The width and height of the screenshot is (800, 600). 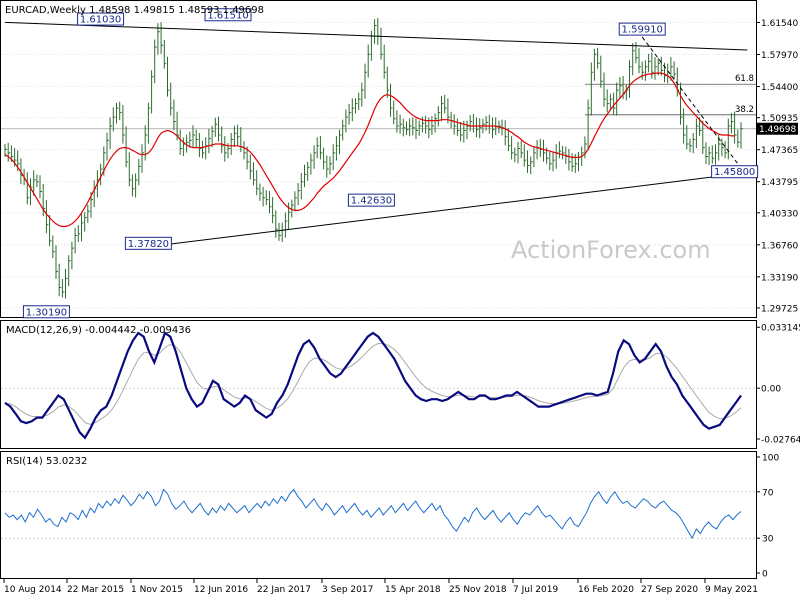 I want to click on x-axis-label: 1 Nov 2015, so click(x=157, y=590).